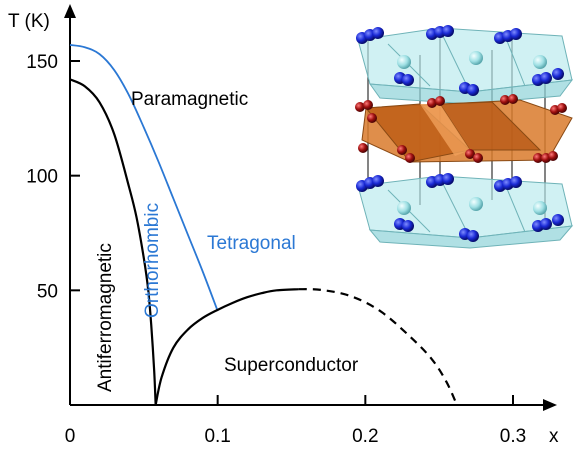  Describe the element at coordinates (460, 60) in the screenshot. I see `inset-top-blue-atoms` at that location.